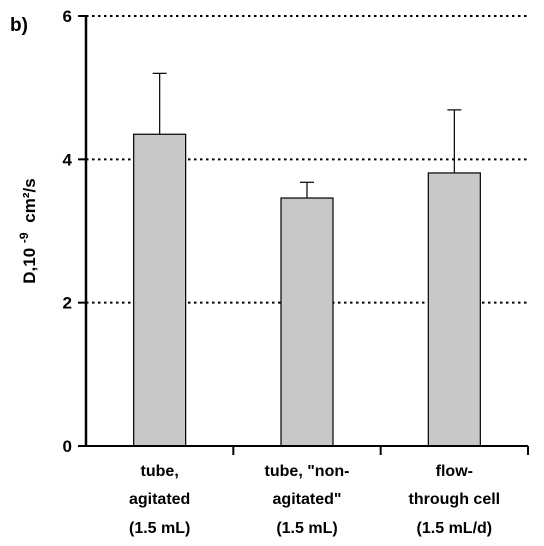 This screenshot has width=544, height=546. Describe the element at coordinates (68, 159) in the screenshot. I see `y-tick-label-4: 4` at that location.